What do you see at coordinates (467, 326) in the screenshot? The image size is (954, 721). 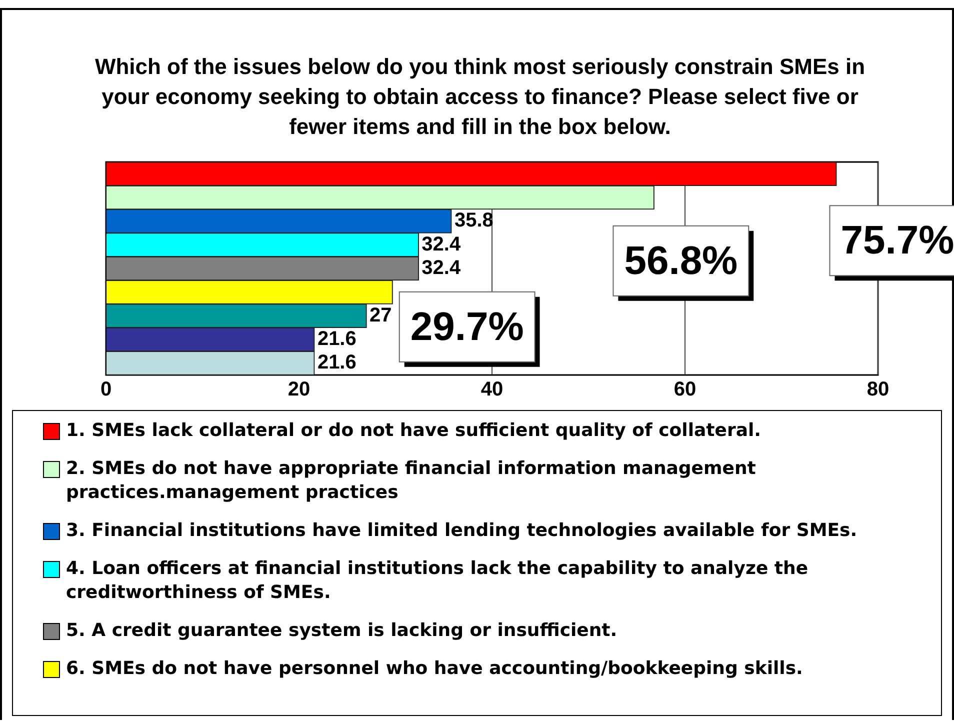 I see `annotation: 29.7%` at bounding box center [467, 326].